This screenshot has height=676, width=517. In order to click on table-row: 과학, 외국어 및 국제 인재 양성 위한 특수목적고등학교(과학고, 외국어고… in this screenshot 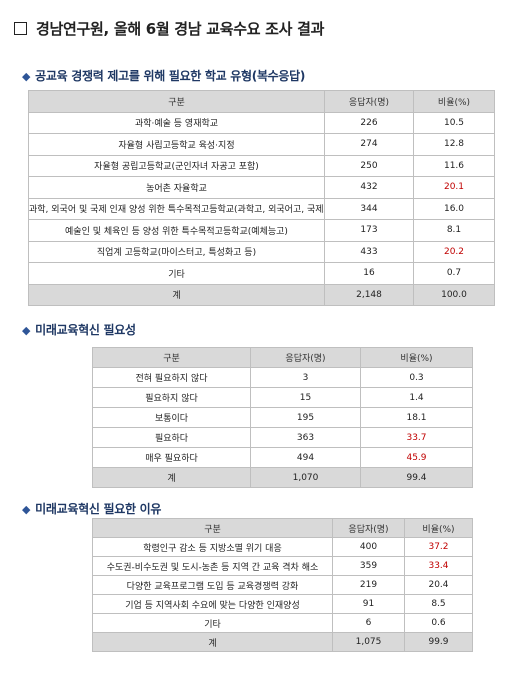, I will do `click(261, 208)`.